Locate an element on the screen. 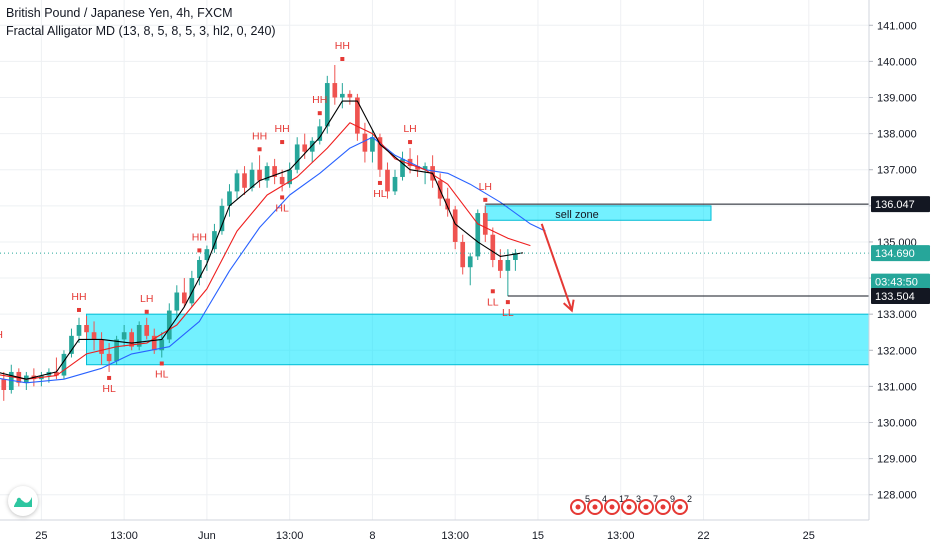 The width and height of the screenshot is (932, 550). event-count: 17 is located at coordinates (624, 499).